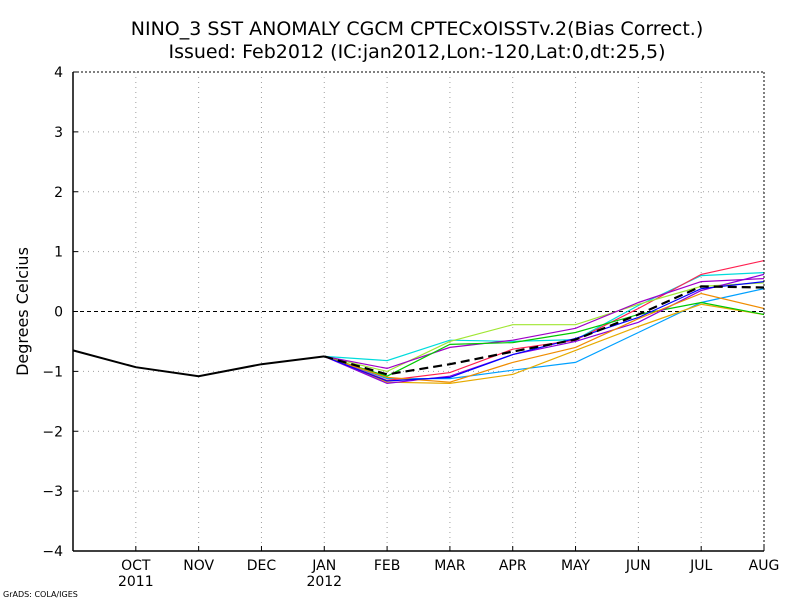 The height and width of the screenshot is (600, 800). Describe the element at coordinates (136, 566) in the screenshot. I see `x-tick-label: OCT` at that location.